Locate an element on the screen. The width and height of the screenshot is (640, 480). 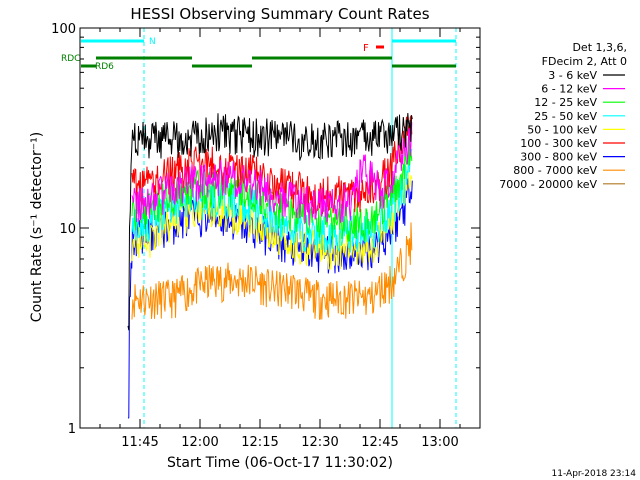
x-tick-label: 13:00 is located at coordinates (439, 442).